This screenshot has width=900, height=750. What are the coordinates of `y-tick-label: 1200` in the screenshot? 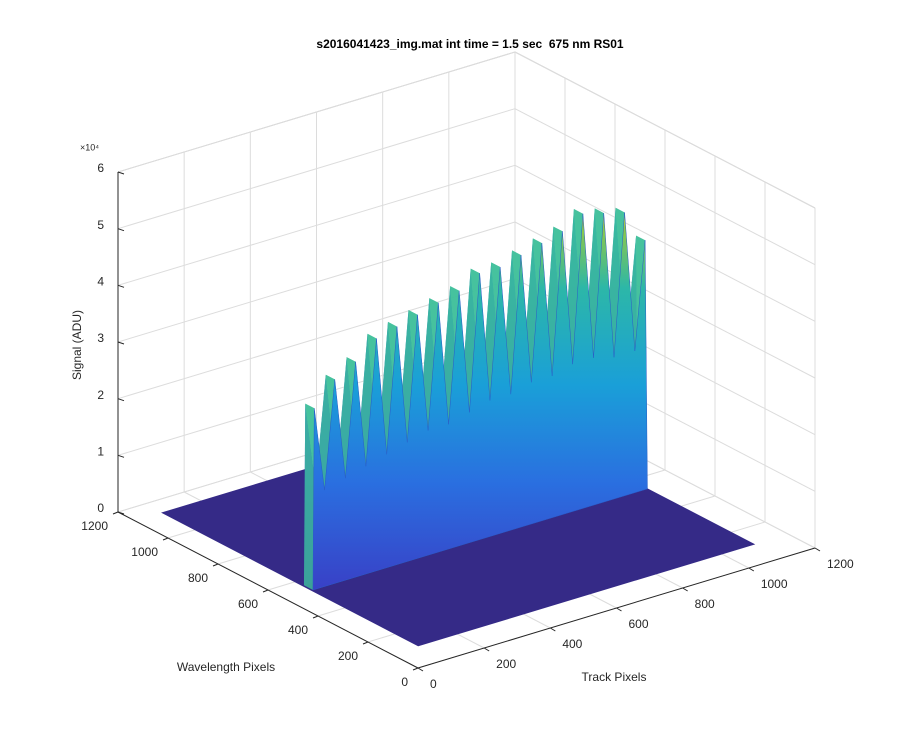 It's located at (94, 526).